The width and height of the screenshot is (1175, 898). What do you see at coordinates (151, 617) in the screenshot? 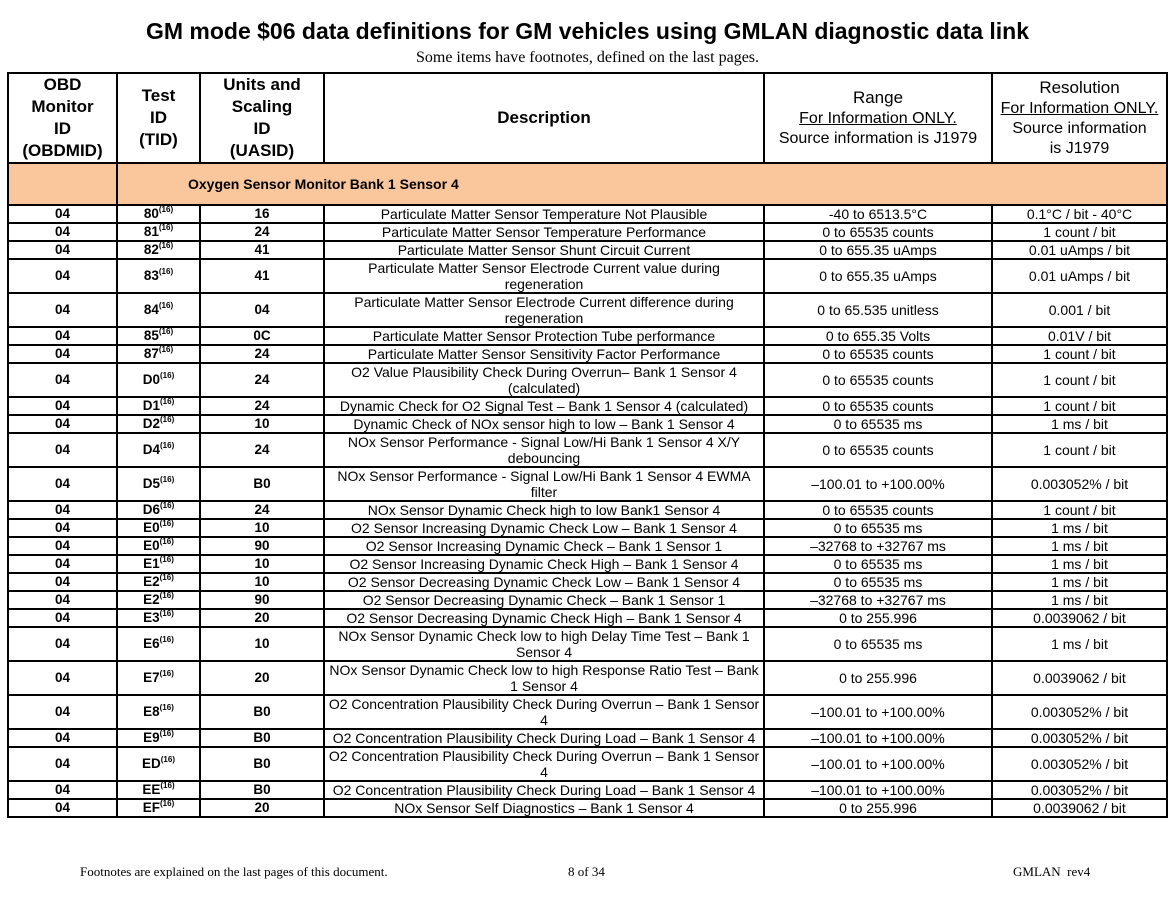
I see `tid: E3` at bounding box center [151, 617].